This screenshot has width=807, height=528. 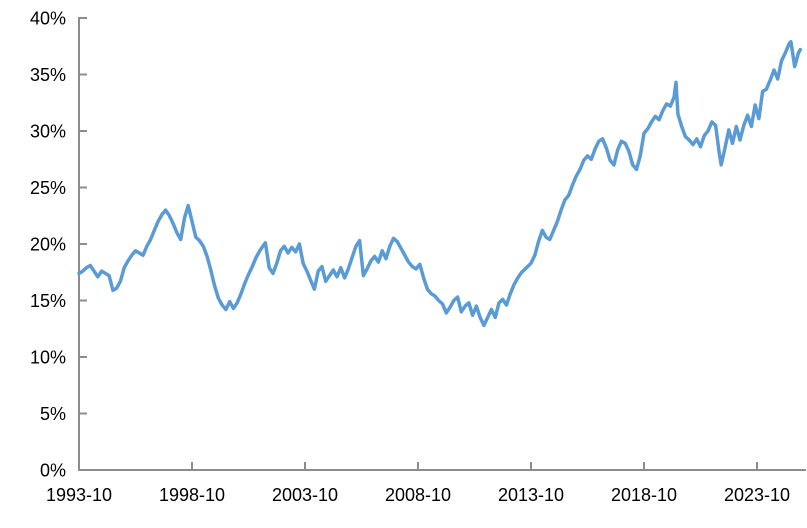 What do you see at coordinates (48, 75) in the screenshot?
I see `y-tick-label: 35%` at bounding box center [48, 75].